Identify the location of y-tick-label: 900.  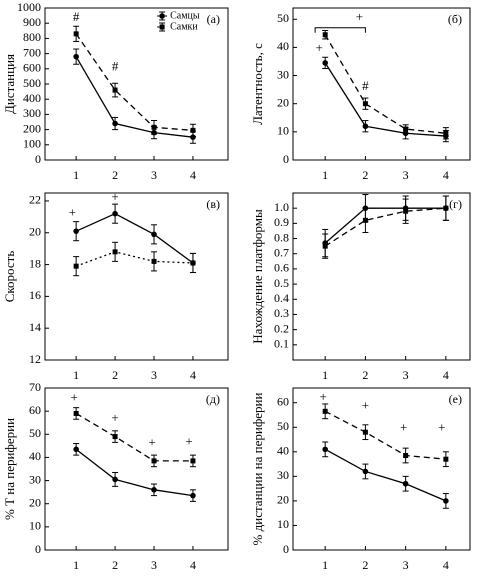
(32, 22).